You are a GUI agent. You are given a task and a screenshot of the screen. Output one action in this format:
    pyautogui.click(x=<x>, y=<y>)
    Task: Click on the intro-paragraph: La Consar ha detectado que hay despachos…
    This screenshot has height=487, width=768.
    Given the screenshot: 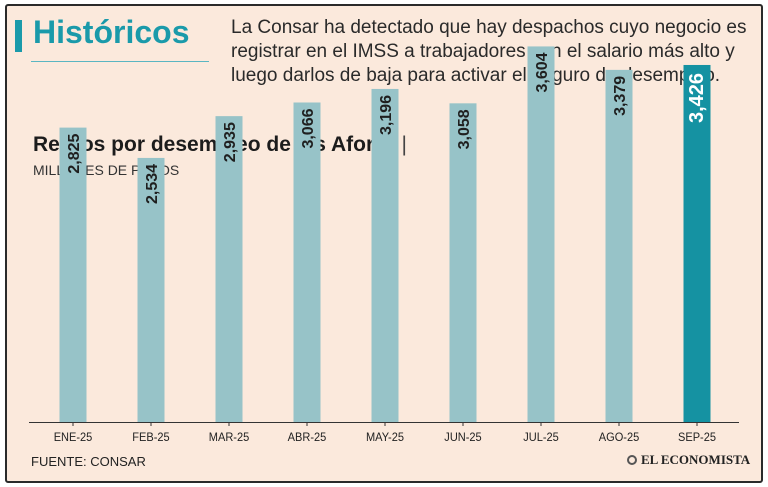 What is the action you would take?
    pyautogui.click(x=489, y=51)
    